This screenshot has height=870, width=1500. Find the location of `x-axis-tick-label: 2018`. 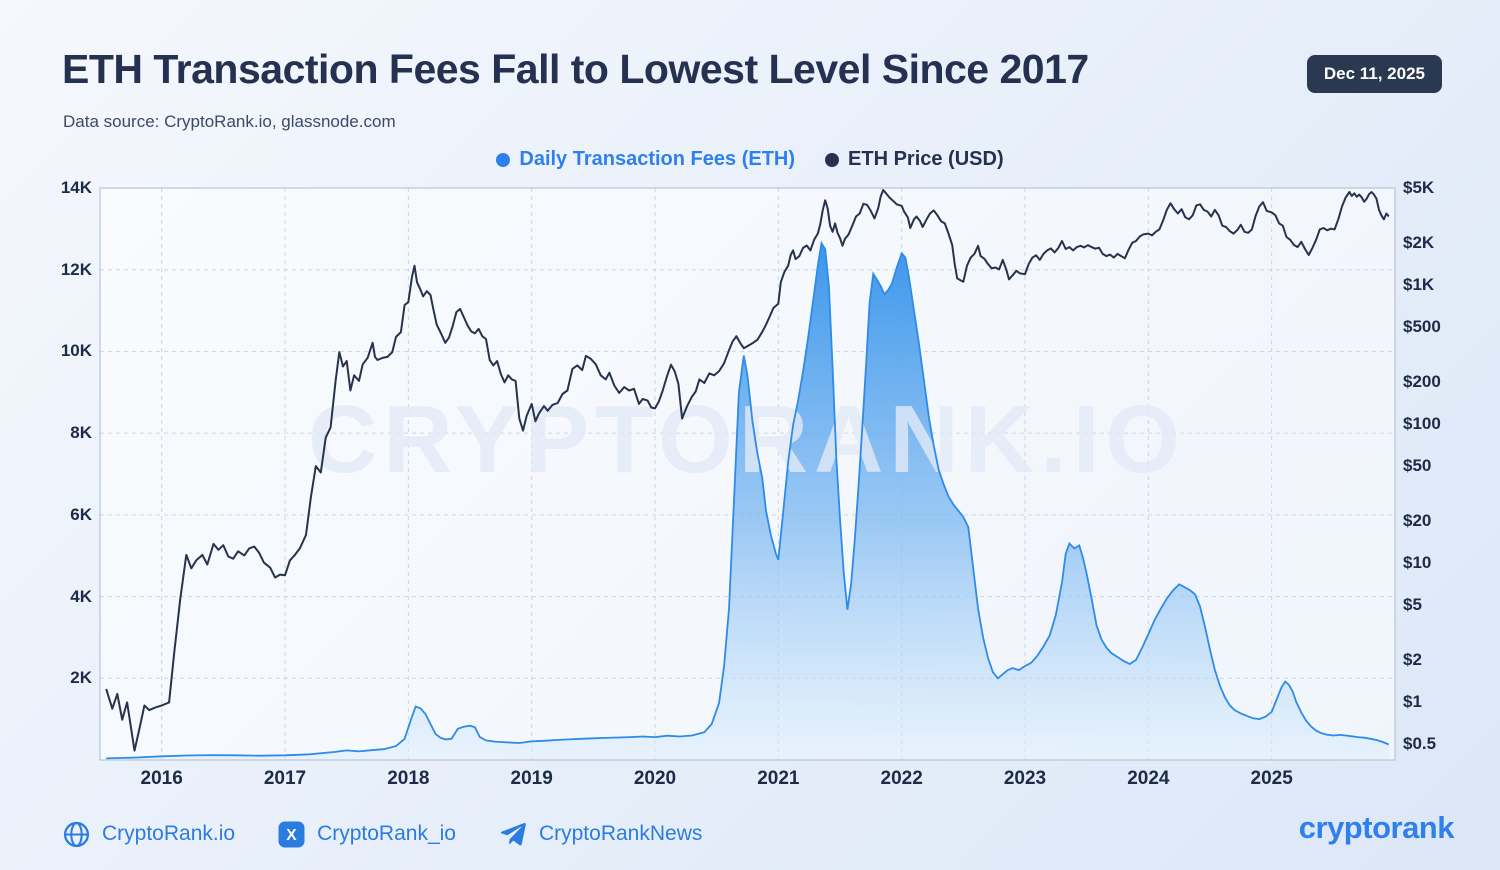

x-axis-tick-label: 2018 is located at coordinates (408, 778).